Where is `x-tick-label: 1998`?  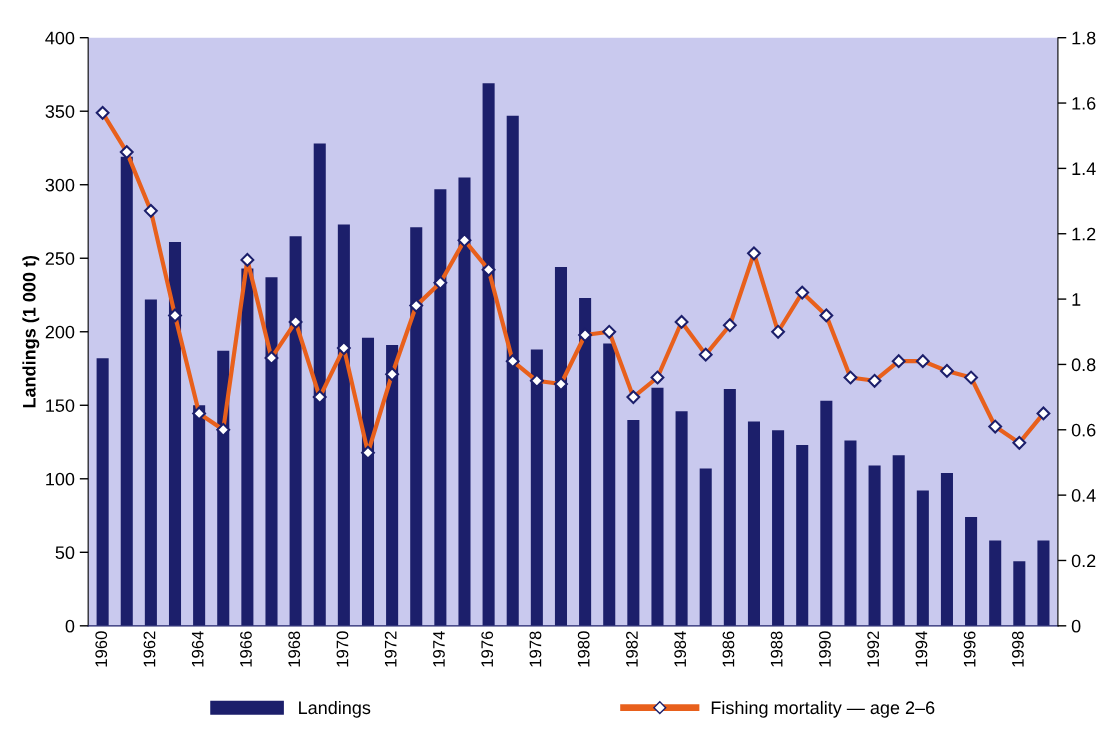 x-tick-label: 1998 is located at coordinates (1017, 649).